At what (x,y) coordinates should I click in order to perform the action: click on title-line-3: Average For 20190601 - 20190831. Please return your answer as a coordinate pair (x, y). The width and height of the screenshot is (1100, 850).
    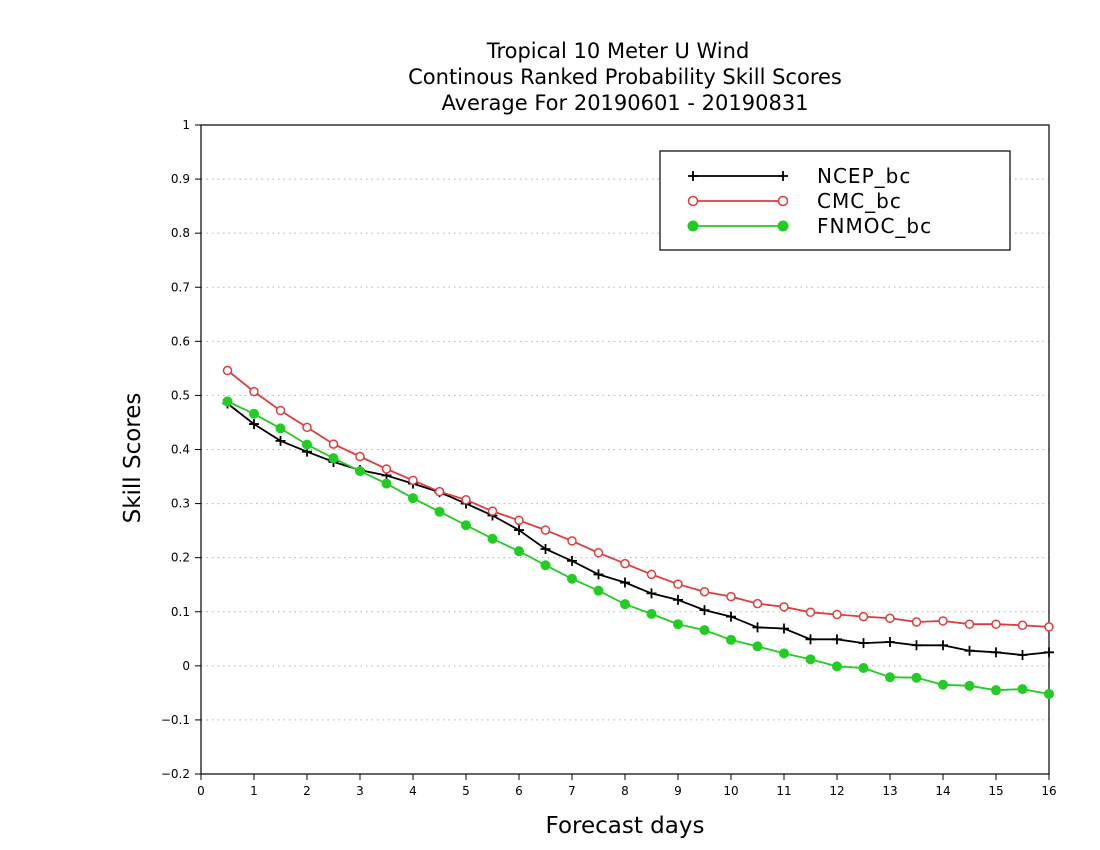
    Looking at the image, I should click on (624, 103).